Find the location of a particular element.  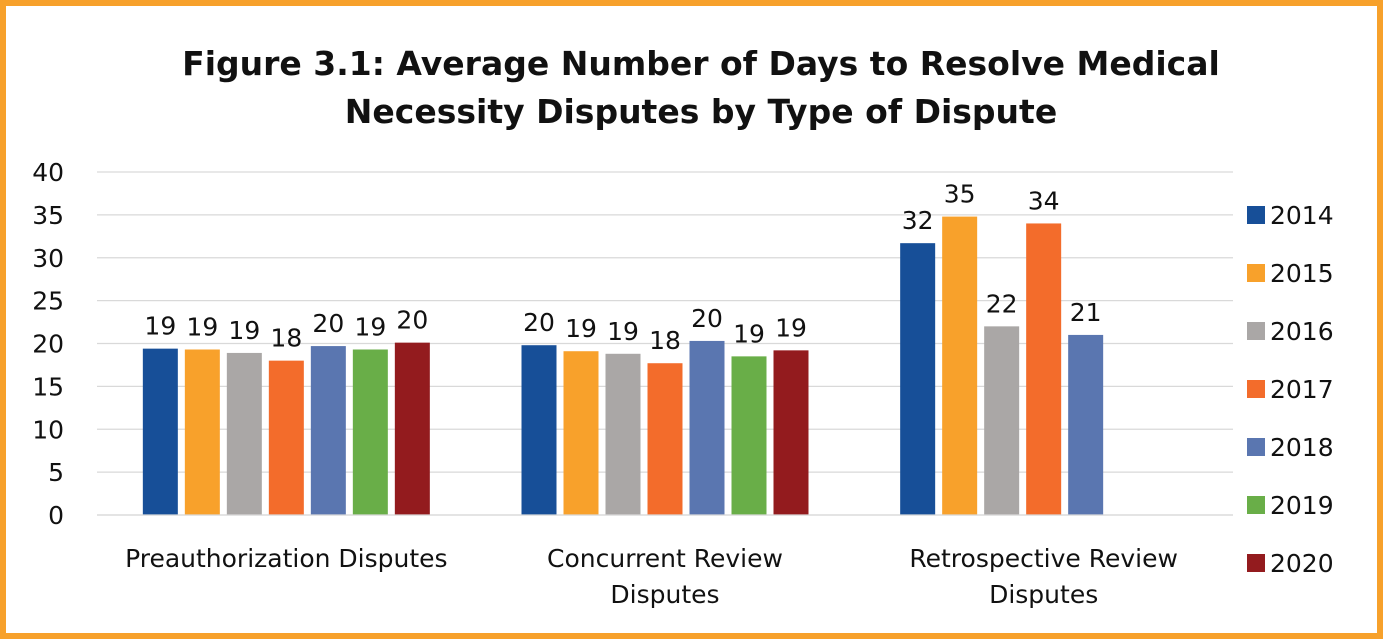

y-tick-label: 25 is located at coordinates (48, 301).